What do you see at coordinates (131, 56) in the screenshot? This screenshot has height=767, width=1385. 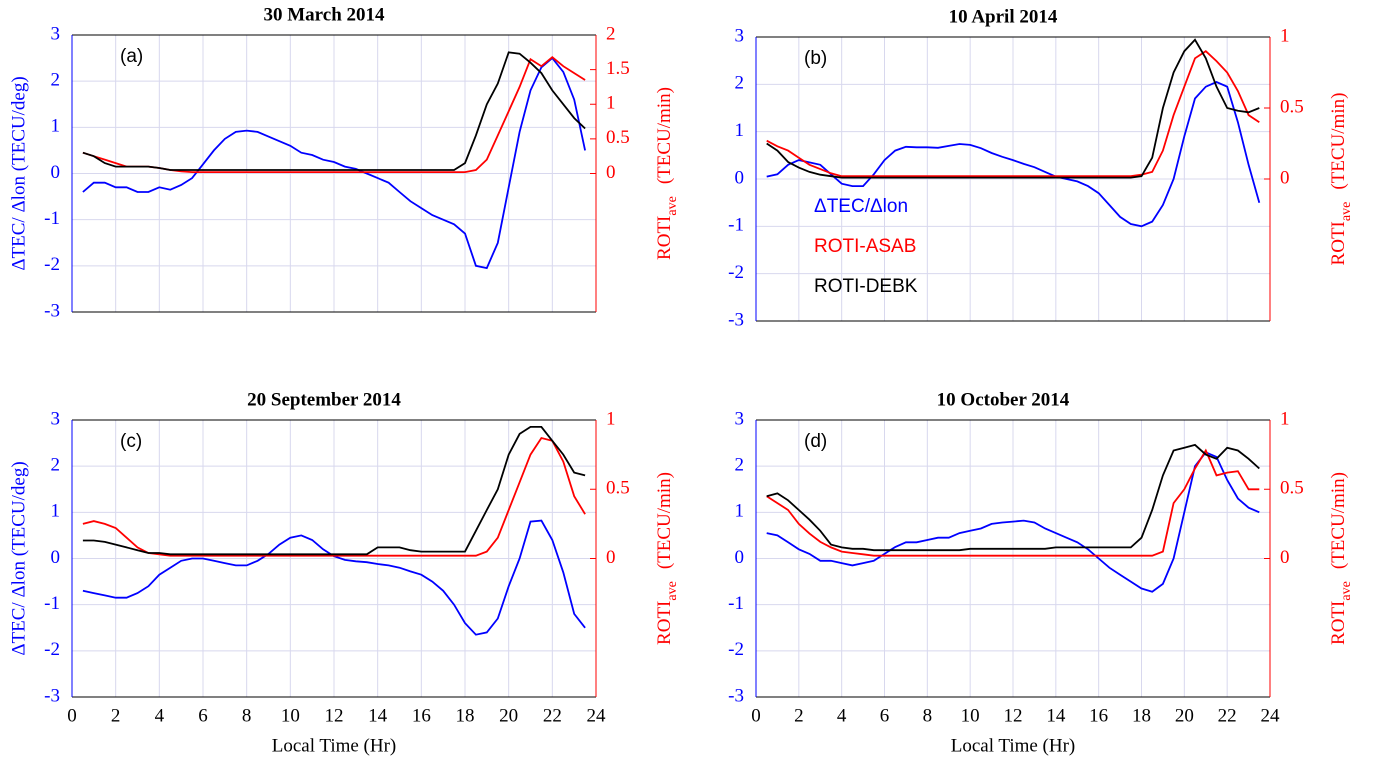 I see `panel-label: (a)` at bounding box center [131, 56].